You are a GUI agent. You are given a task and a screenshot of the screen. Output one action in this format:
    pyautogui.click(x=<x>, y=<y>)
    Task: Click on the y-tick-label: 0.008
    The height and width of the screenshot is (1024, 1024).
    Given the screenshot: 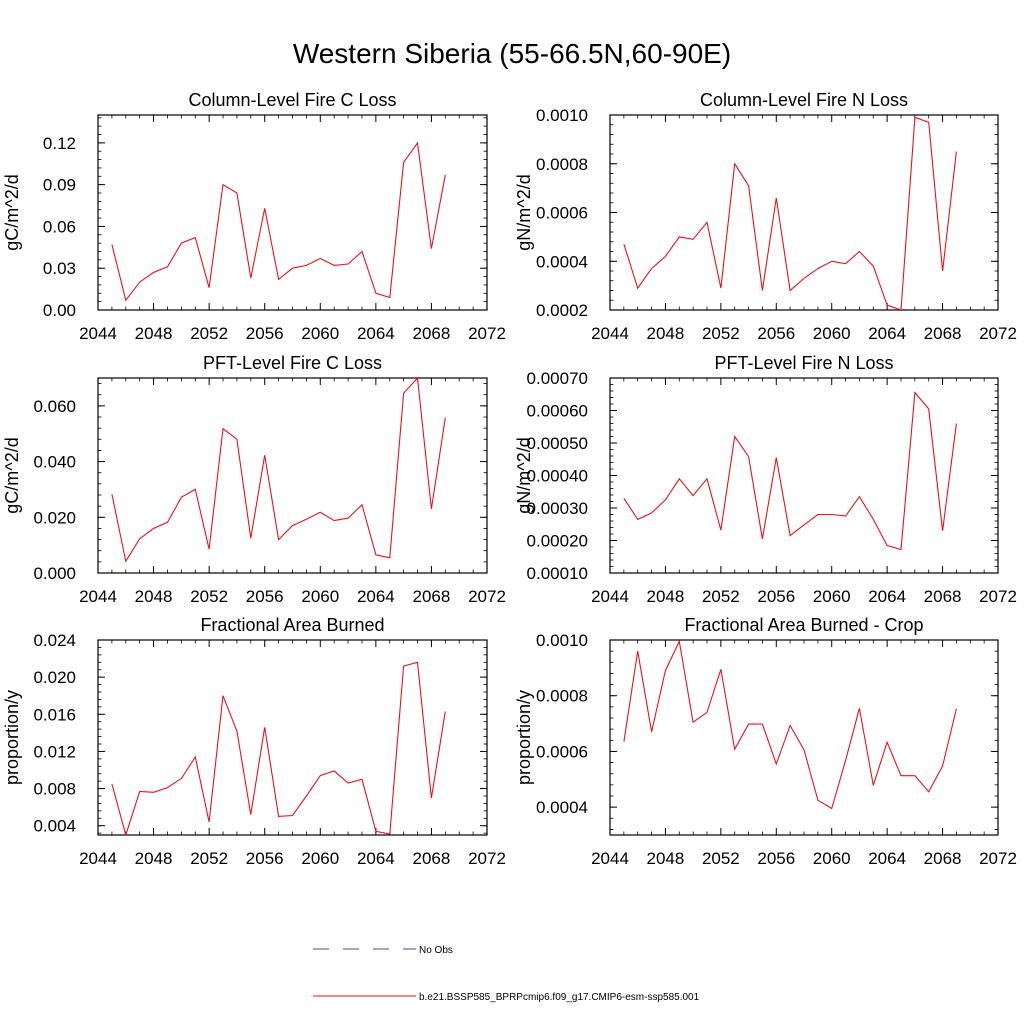 What is the action you would take?
    pyautogui.click(x=54, y=789)
    